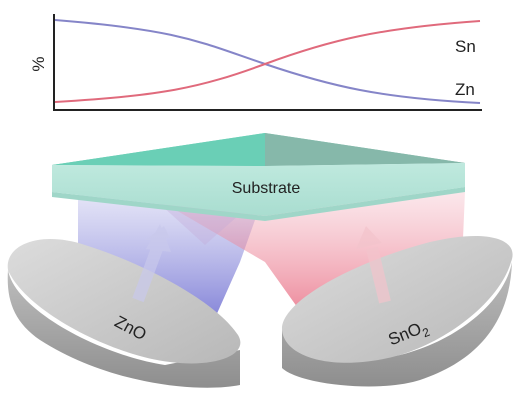 The image size is (517, 393). Describe the element at coordinates (258, 204) in the screenshot. I see `substrate-front-shade` at that location.